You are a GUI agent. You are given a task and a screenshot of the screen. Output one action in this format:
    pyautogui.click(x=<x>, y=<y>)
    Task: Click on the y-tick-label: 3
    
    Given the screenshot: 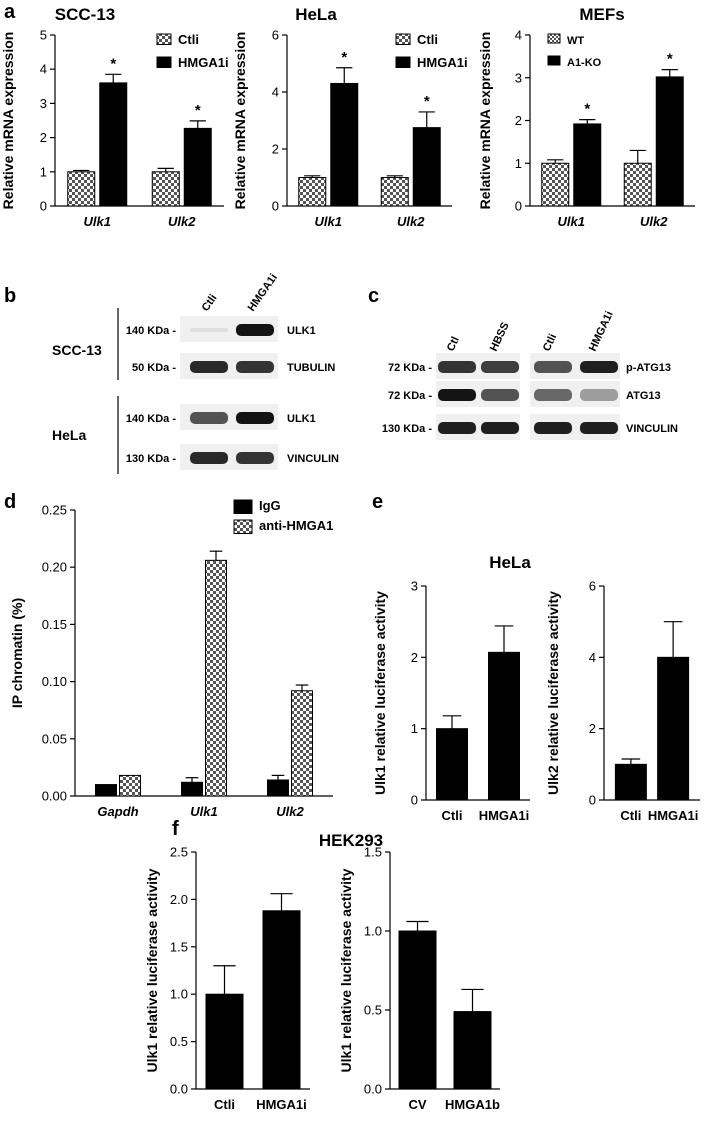 What is the action you would take?
    pyautogui.click(x=43, y=103)
    